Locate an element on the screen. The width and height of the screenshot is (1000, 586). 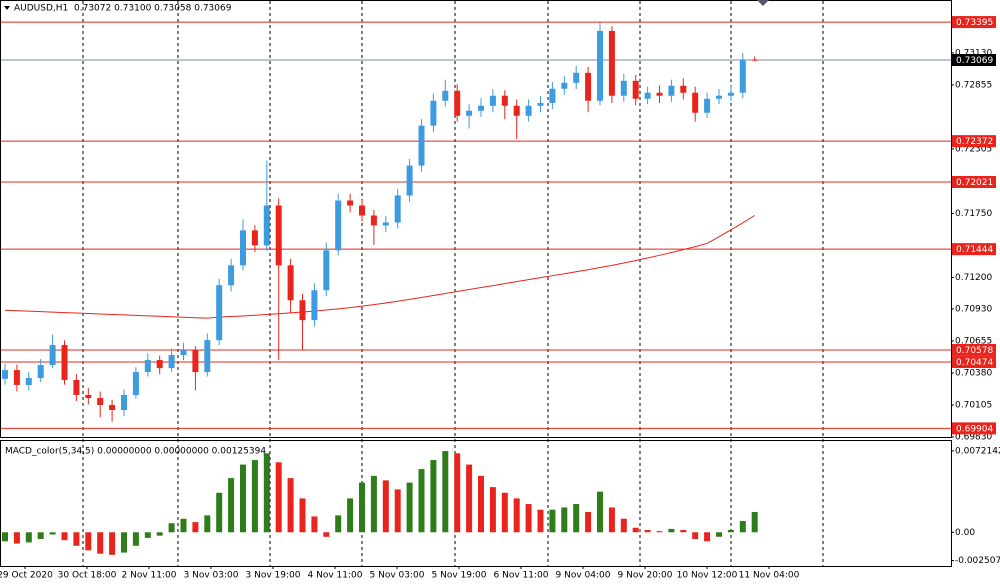
y-tick-label: -0.002507 is located at coordinates (977, 561).